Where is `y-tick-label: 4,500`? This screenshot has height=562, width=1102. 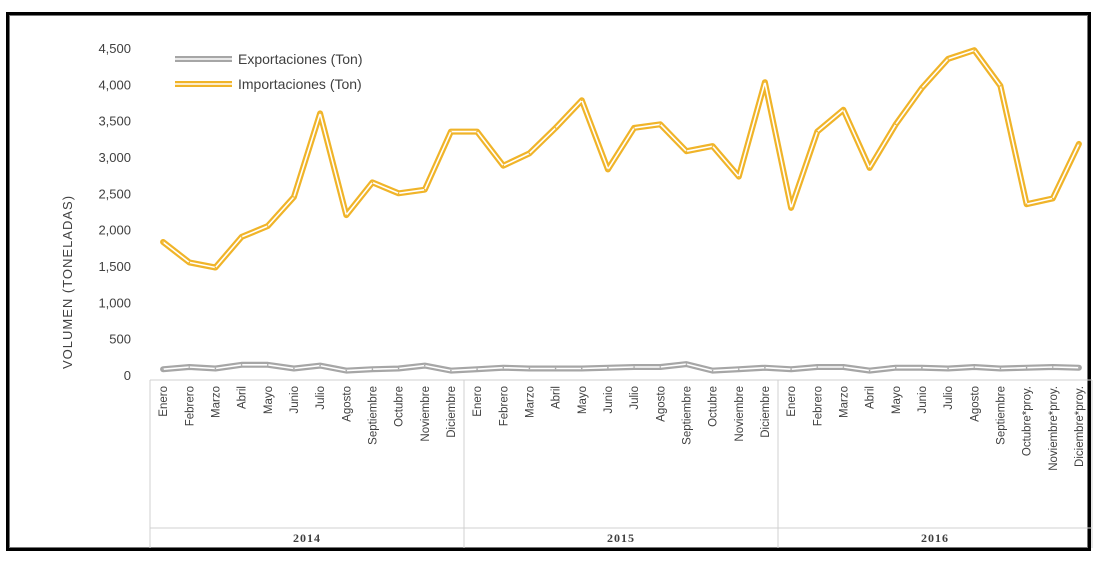 y-tick-label: 4,500 is located at coordinates (114, 48).